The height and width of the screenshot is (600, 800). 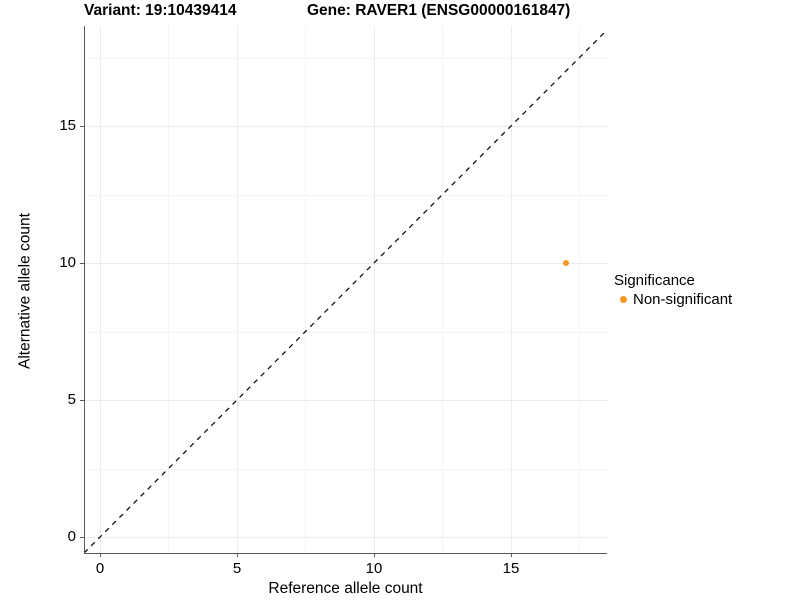 I want to click on y-axis-title: Alternative allele count, so click(x=25, y=291).